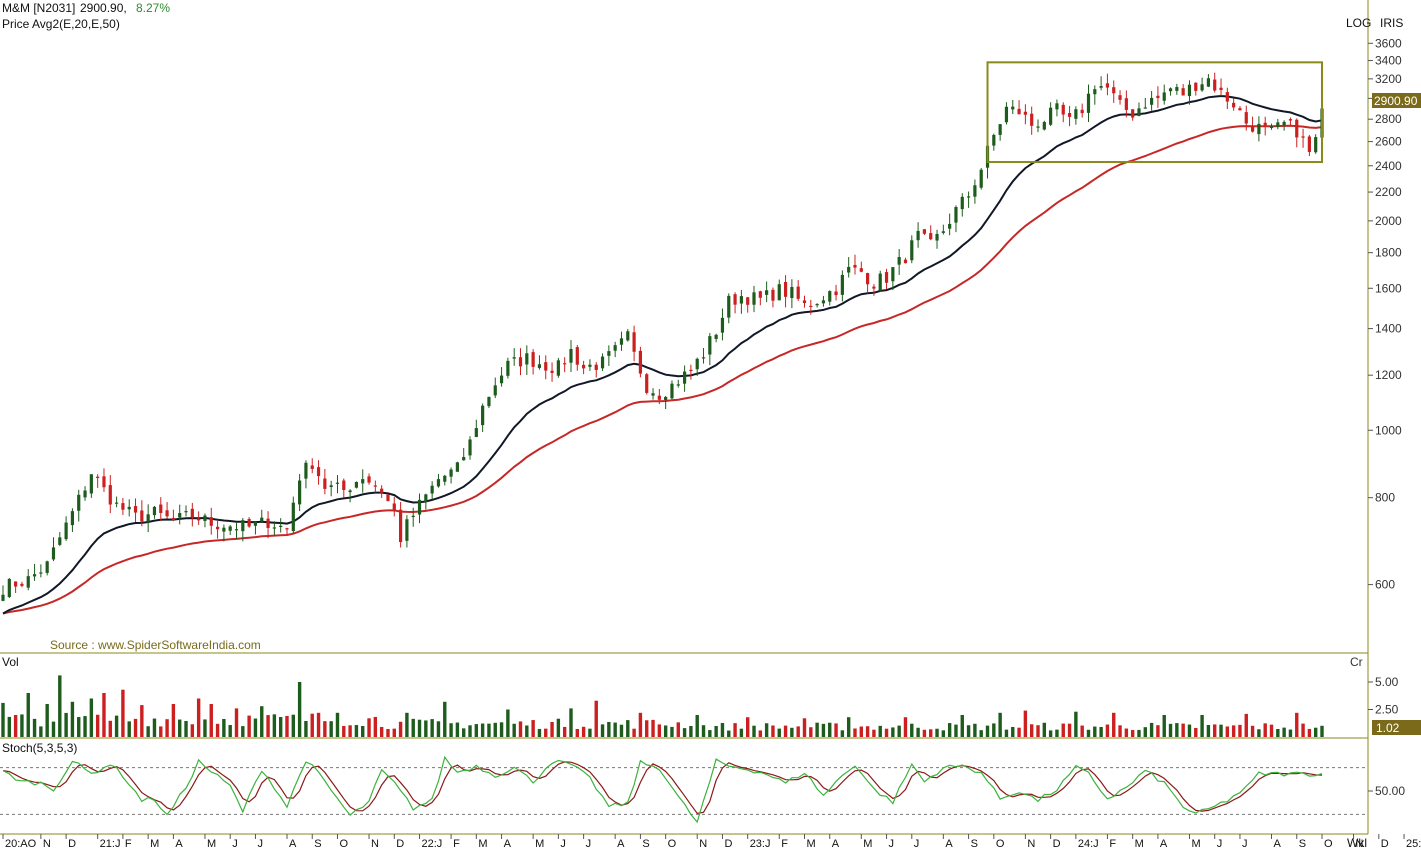 The image size is (1421, 851). I want to click on time-tick-label: A, so click(179, 844).